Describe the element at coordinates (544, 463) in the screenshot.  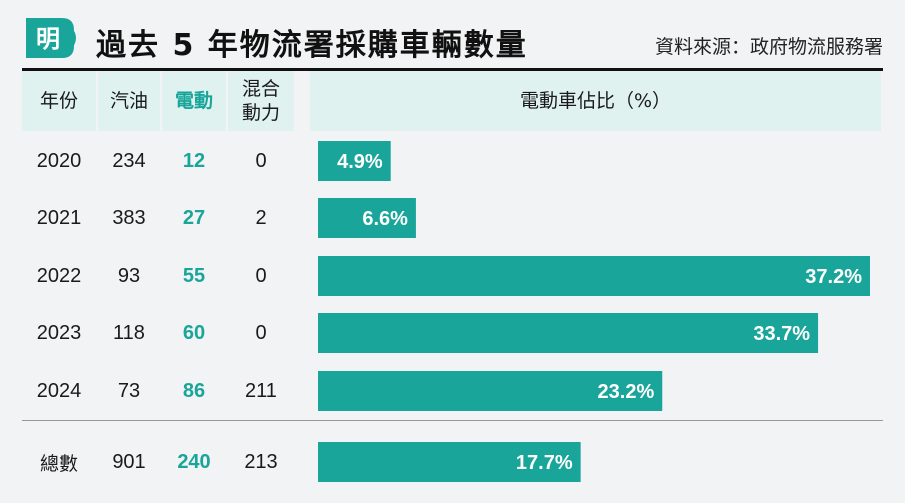
I see `bar-label-總數: 17.7%` at that location.